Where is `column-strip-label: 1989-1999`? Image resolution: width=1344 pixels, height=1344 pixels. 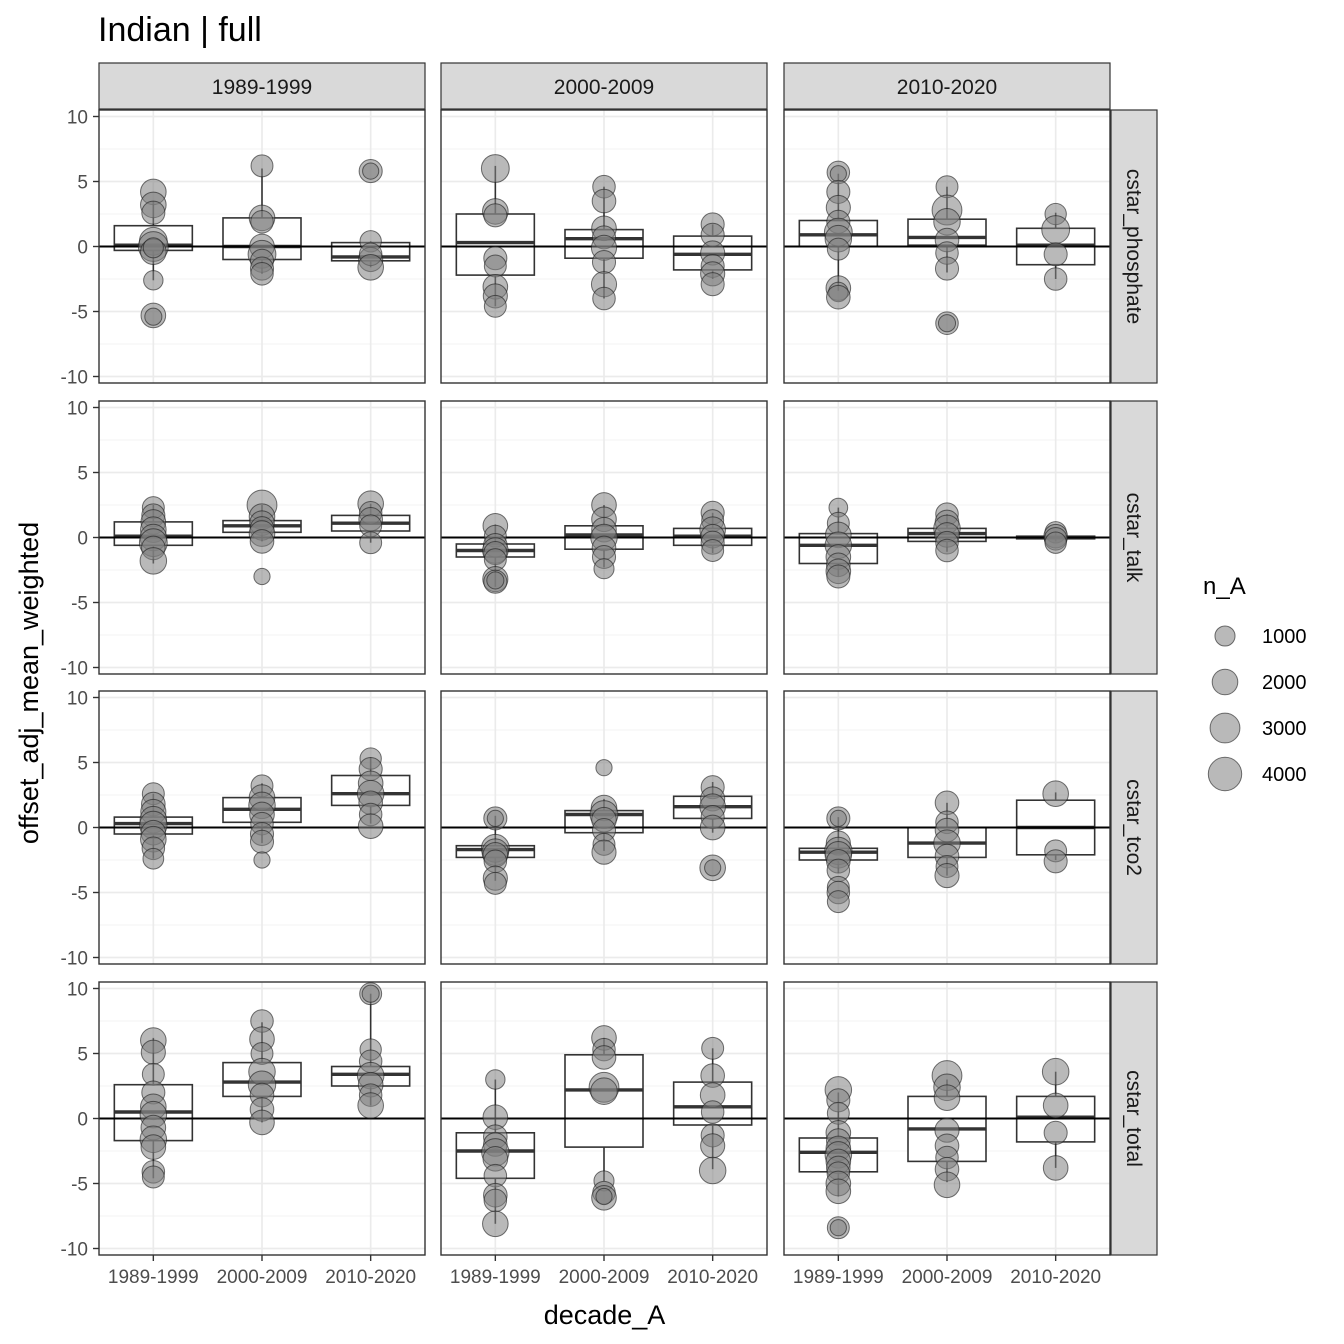 column-strip-label: 1989-1999 is located at coordinates (262, 87).